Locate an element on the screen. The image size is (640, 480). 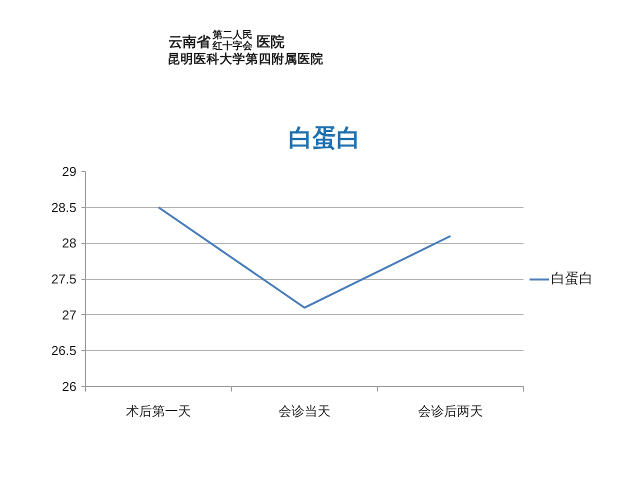
y-tick-label: 28 is located at coordinates (69, 243).